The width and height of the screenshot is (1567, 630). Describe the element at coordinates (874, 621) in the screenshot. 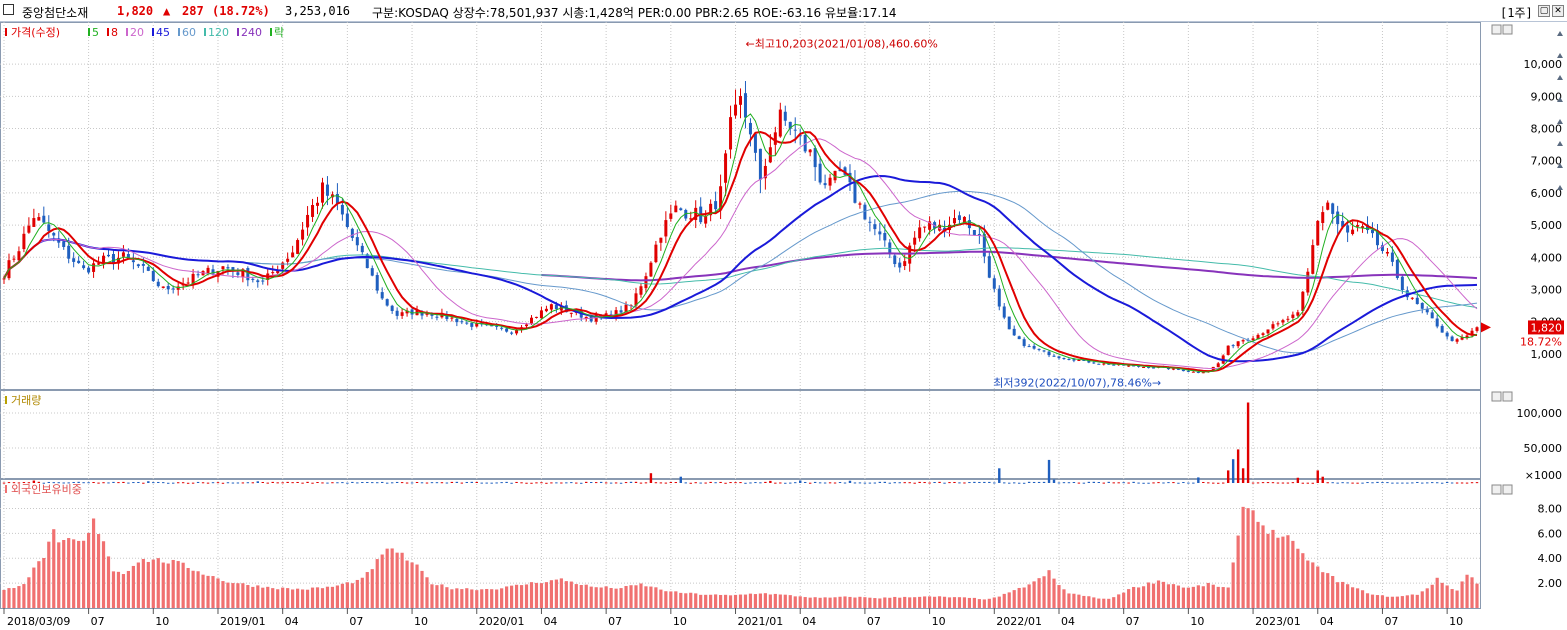

I see `x-tick-label: 07` at that location.